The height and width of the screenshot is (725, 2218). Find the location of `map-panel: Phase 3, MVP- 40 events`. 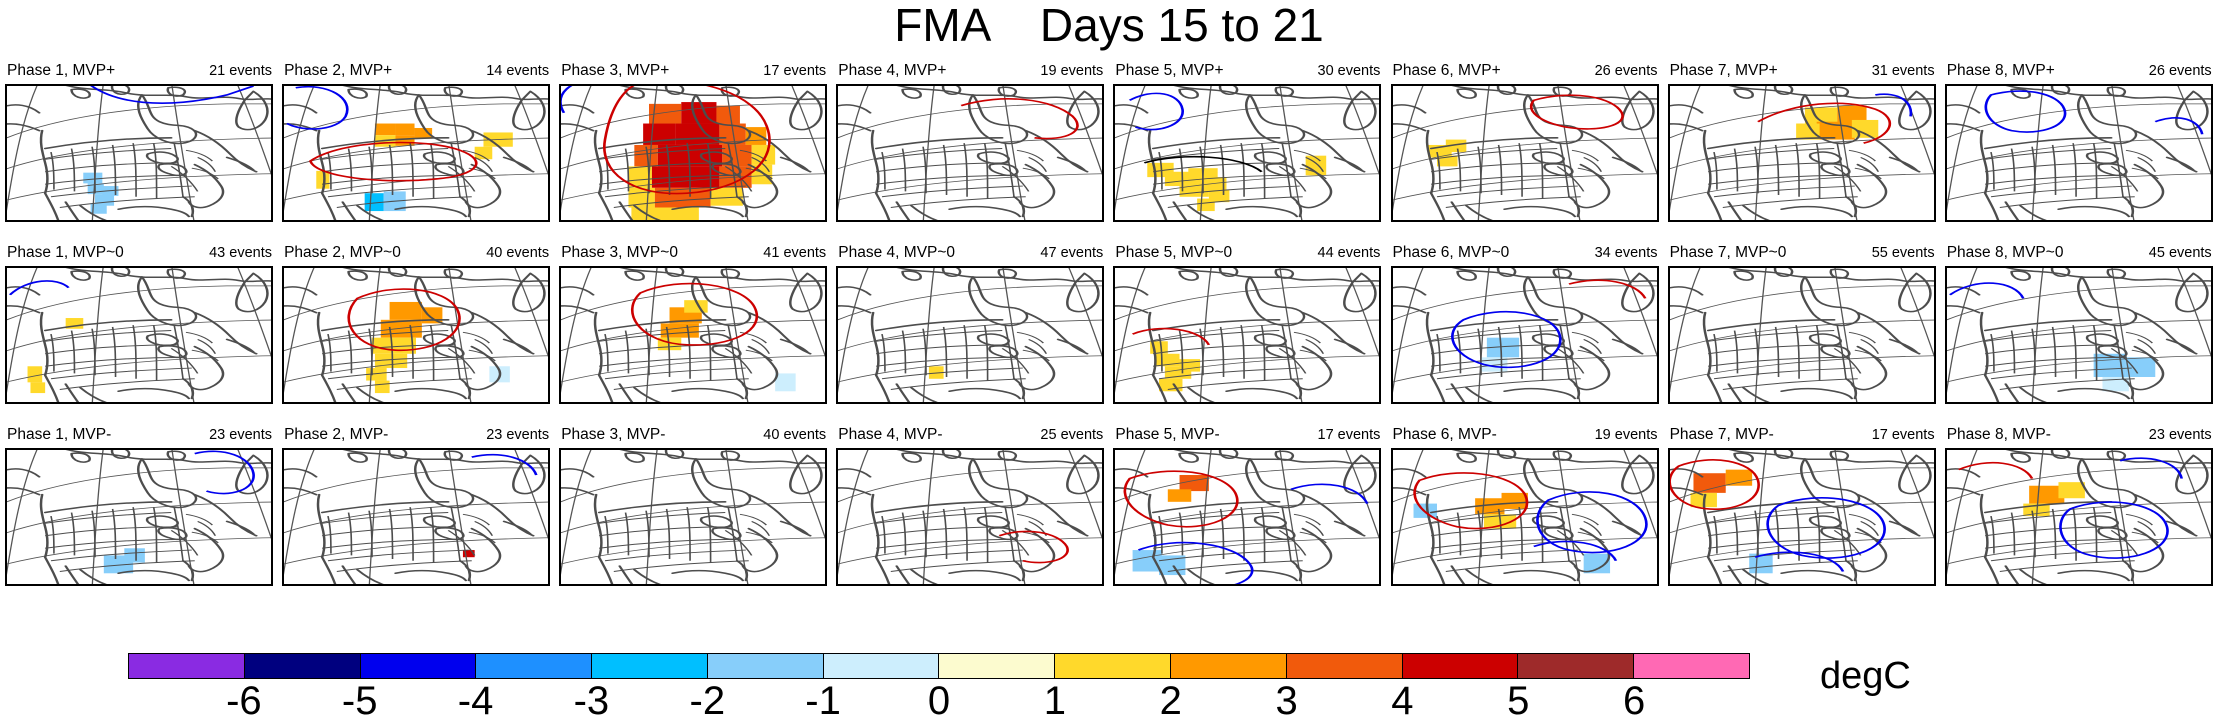

map-panel: Phase 3, MVP- 40 events is located at coordinates (693, 506).